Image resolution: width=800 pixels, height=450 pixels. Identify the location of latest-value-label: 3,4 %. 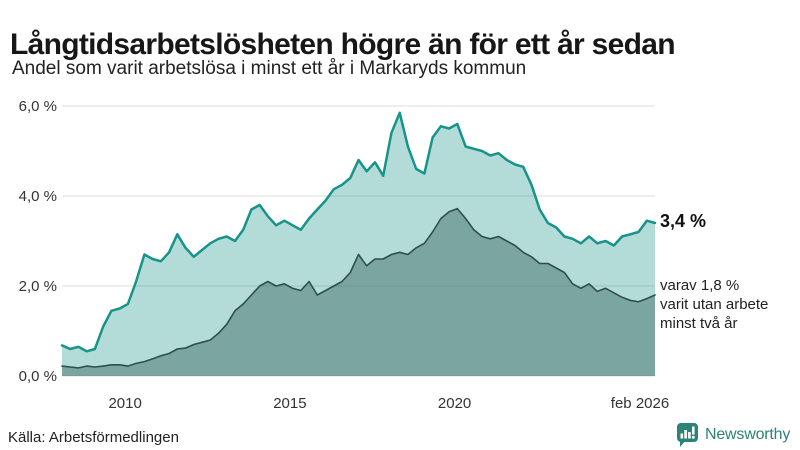
(683, 221).